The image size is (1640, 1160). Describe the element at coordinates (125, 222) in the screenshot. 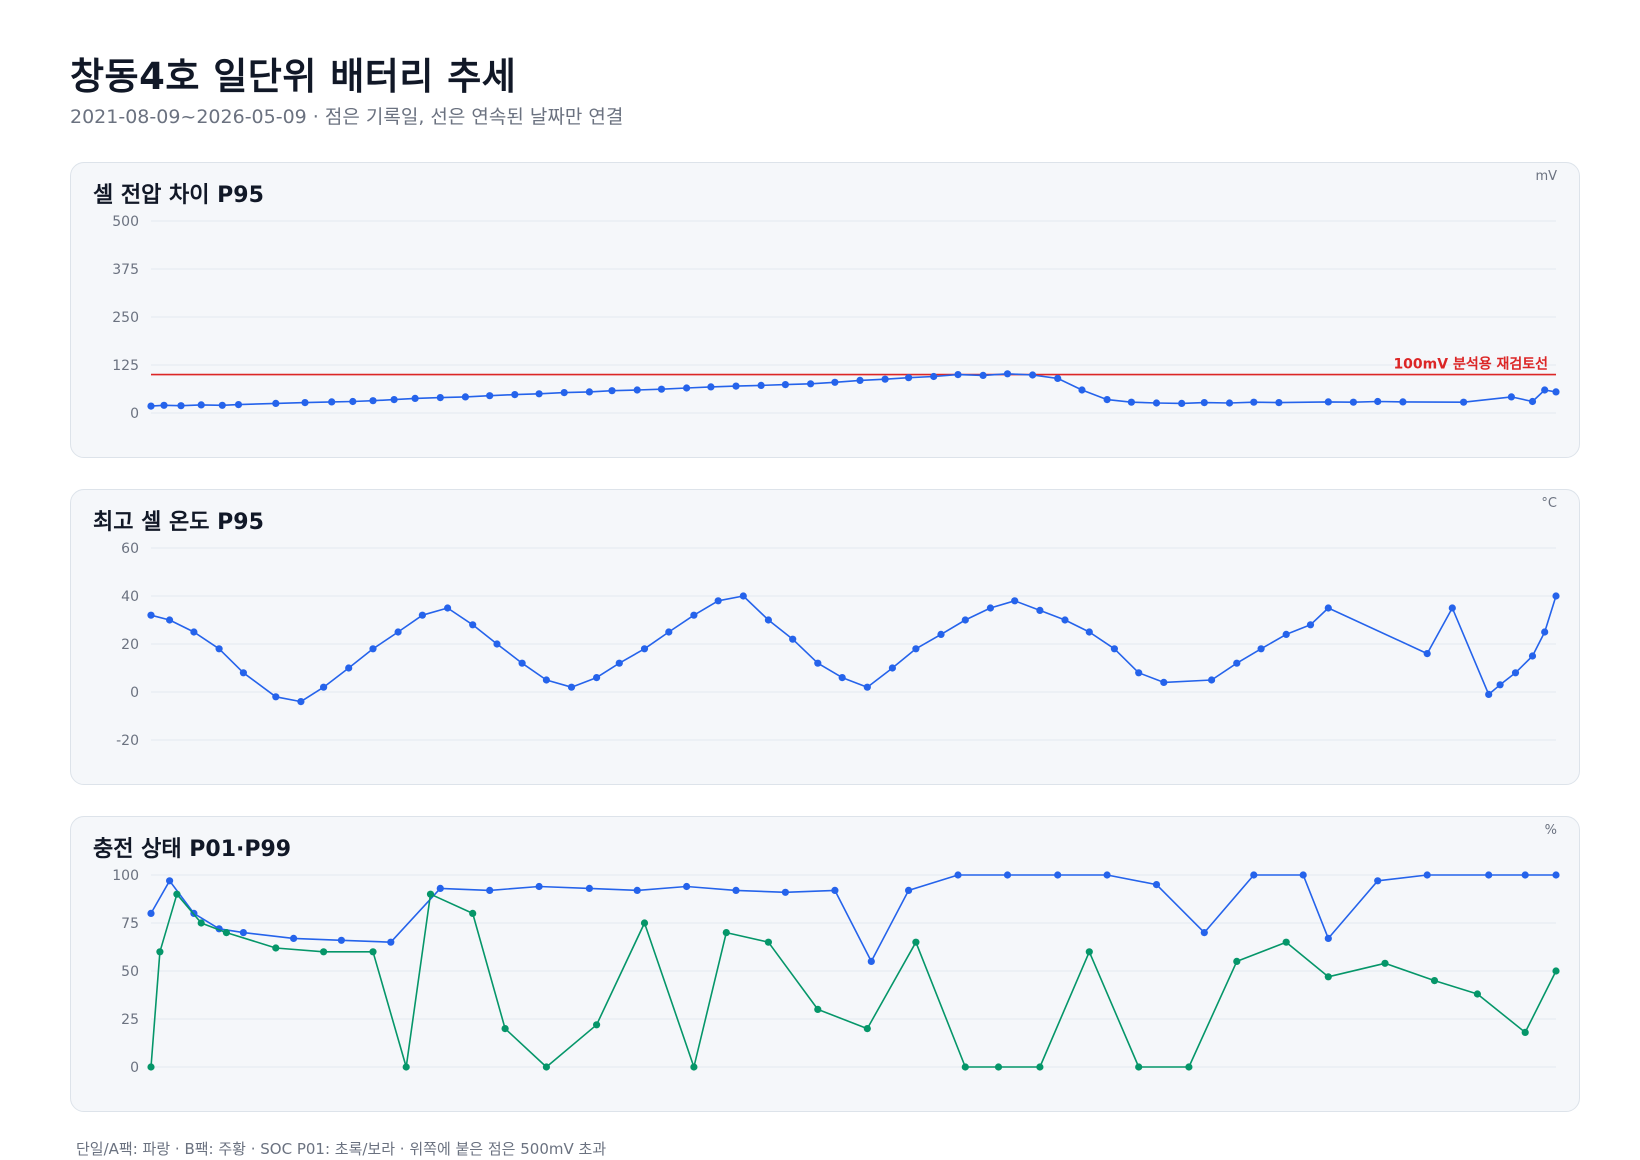

I see `y-tick-label: 500` at that location.